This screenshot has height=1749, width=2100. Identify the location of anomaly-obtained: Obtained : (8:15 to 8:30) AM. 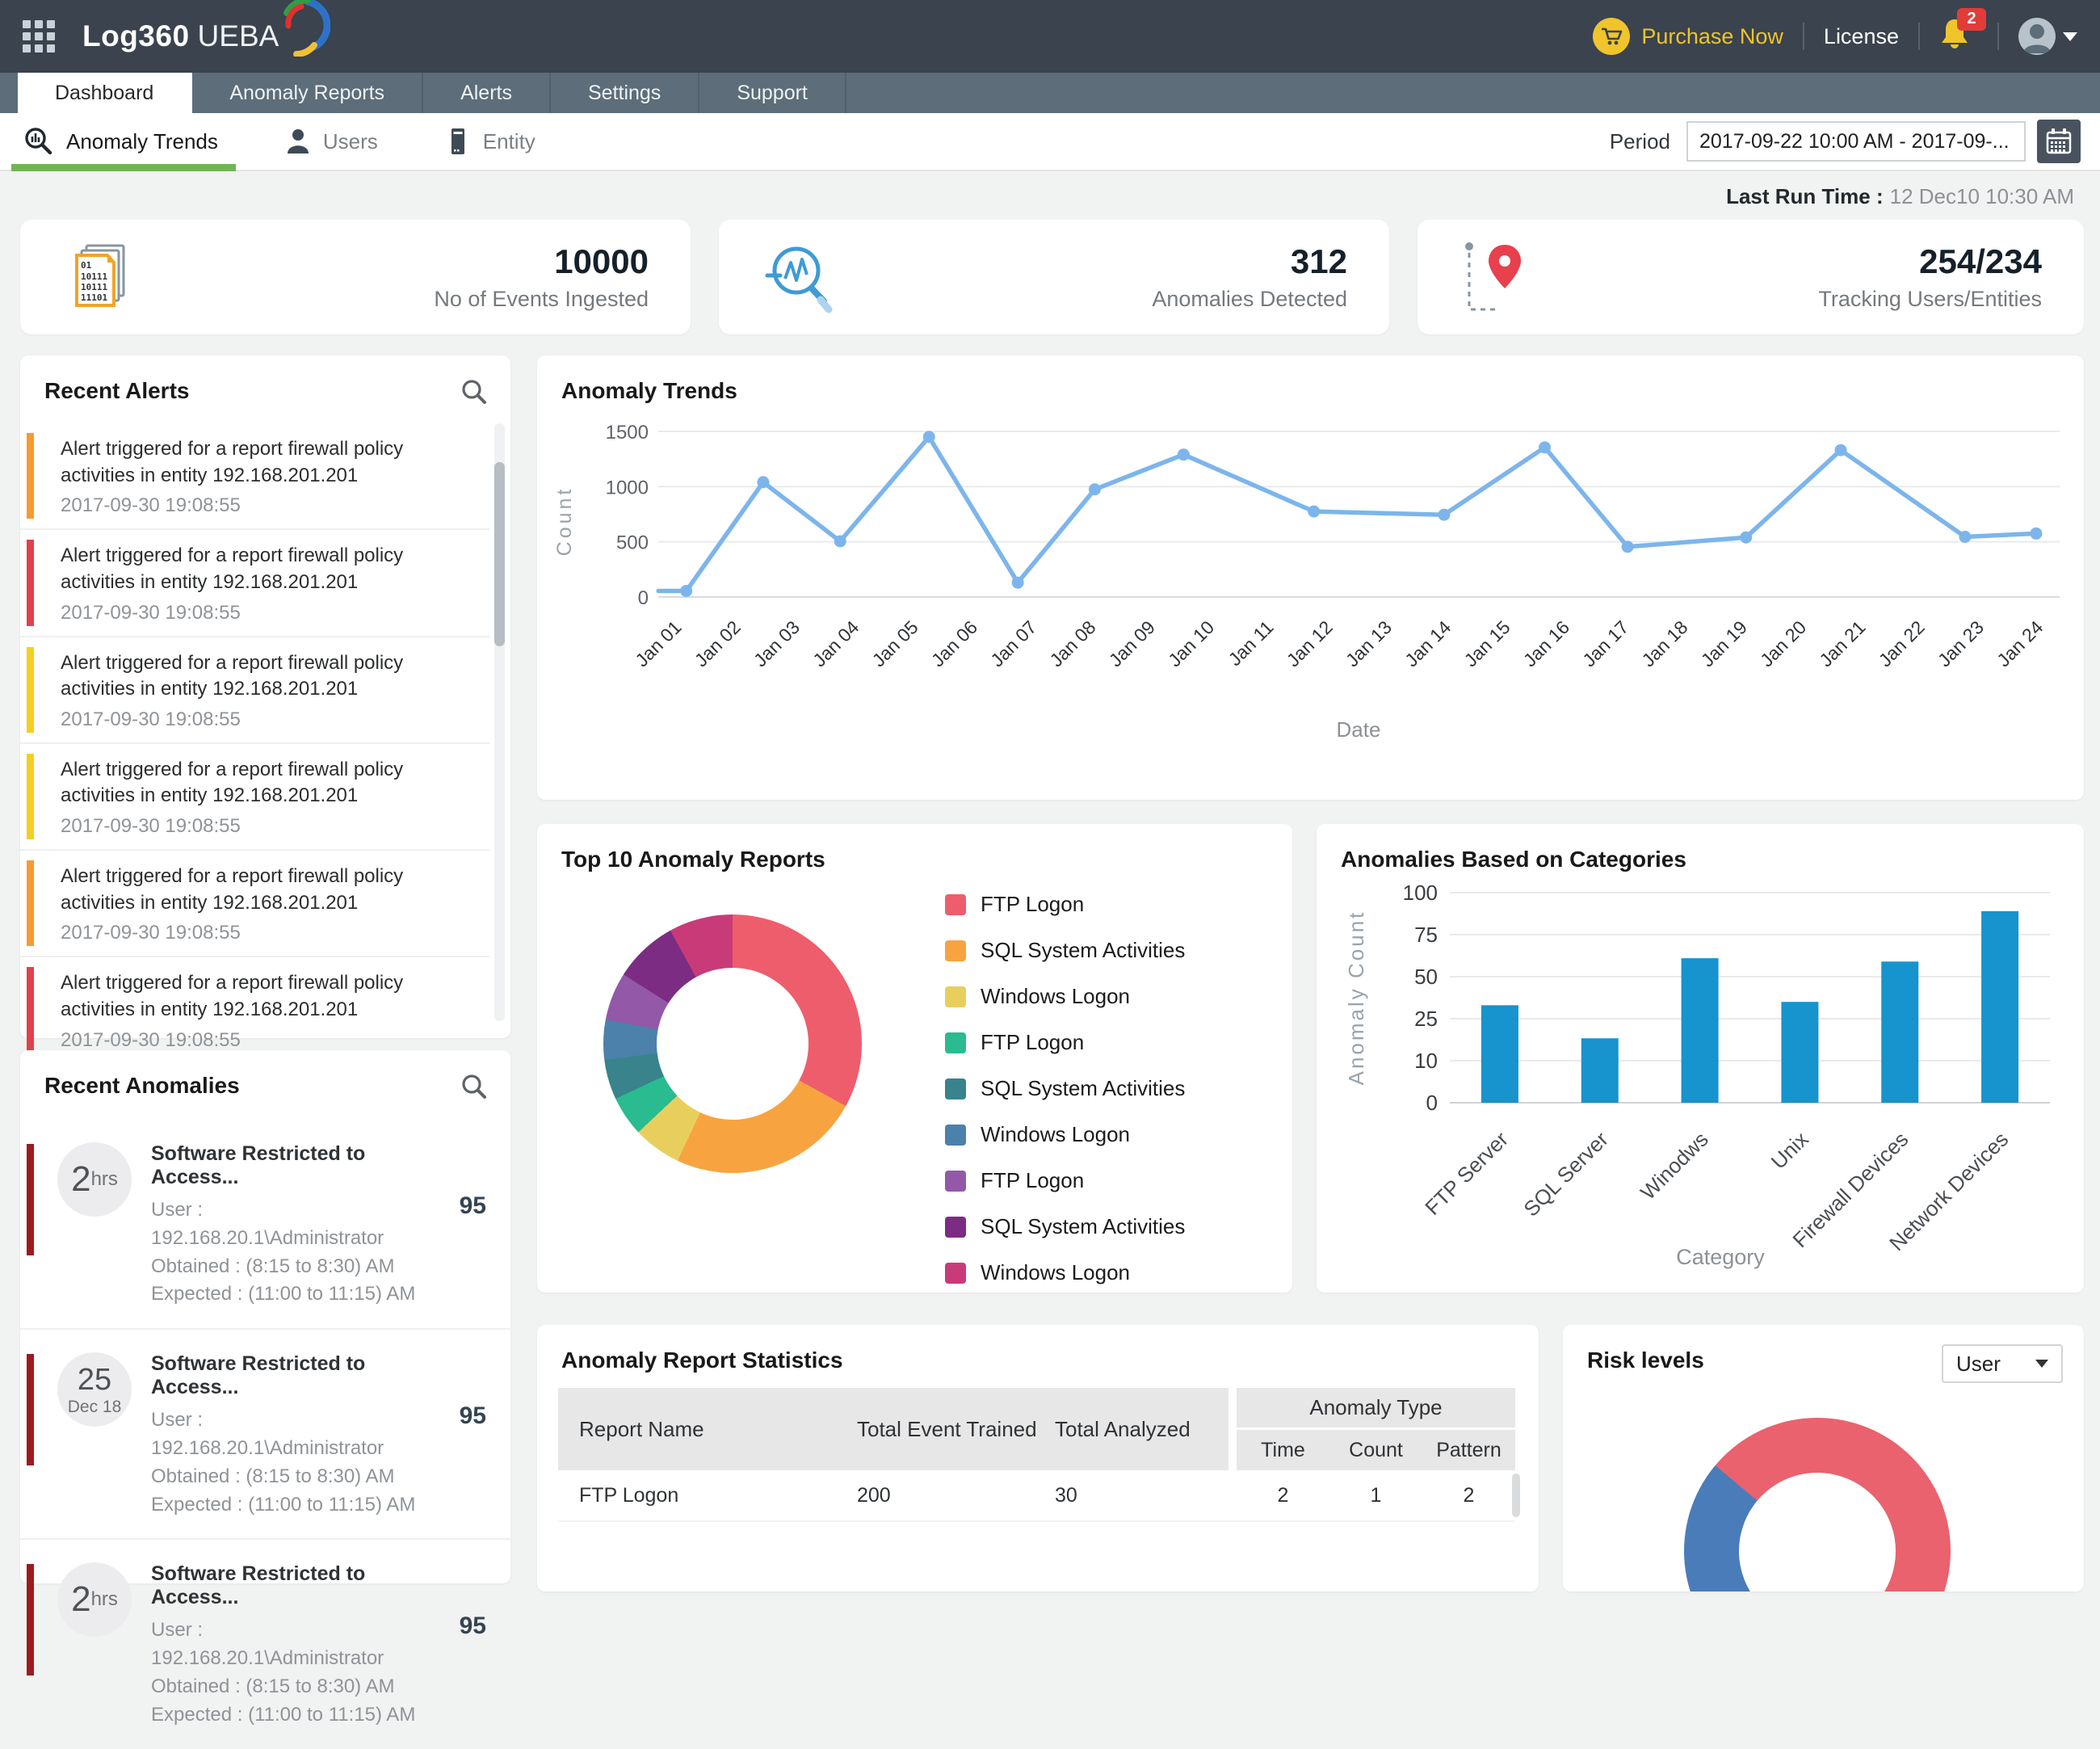
(273, 1686).